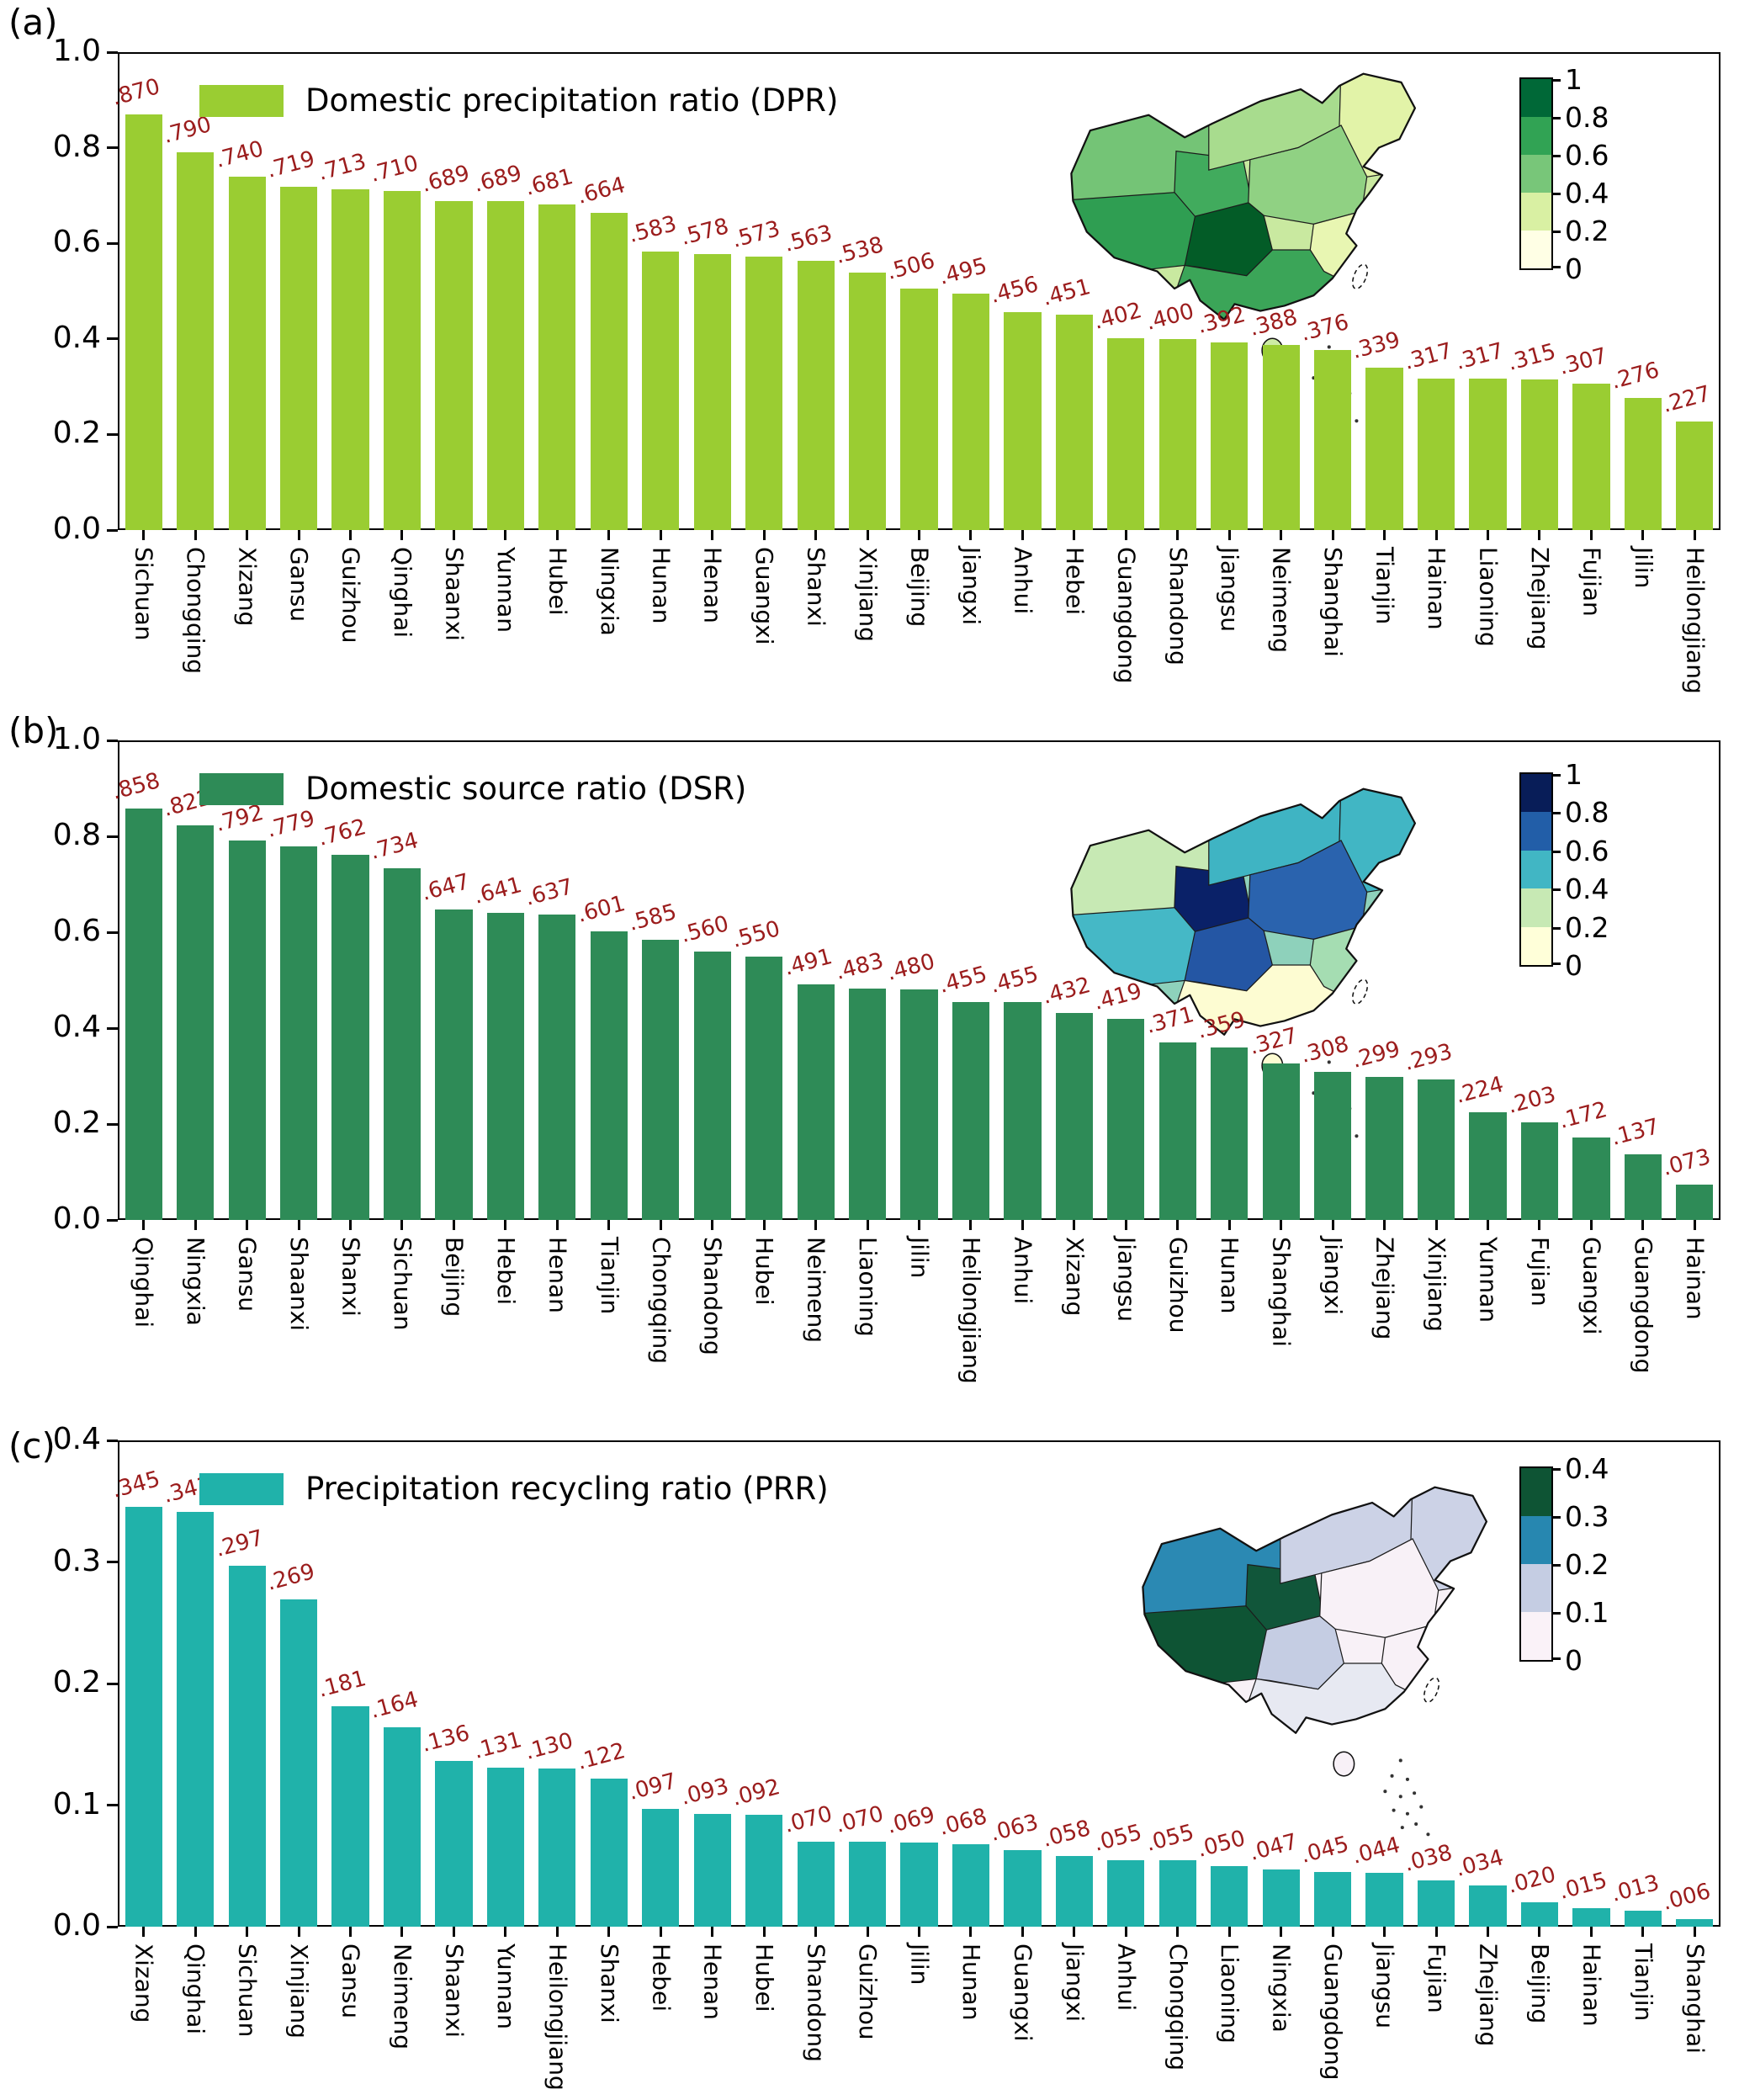 The image size is (1739, 2100). What do you see at coordinates (472, 789) in the screenshot?
I see `legend-b: Domestic source ratio (DSR)` at bounding box center [472, 789].